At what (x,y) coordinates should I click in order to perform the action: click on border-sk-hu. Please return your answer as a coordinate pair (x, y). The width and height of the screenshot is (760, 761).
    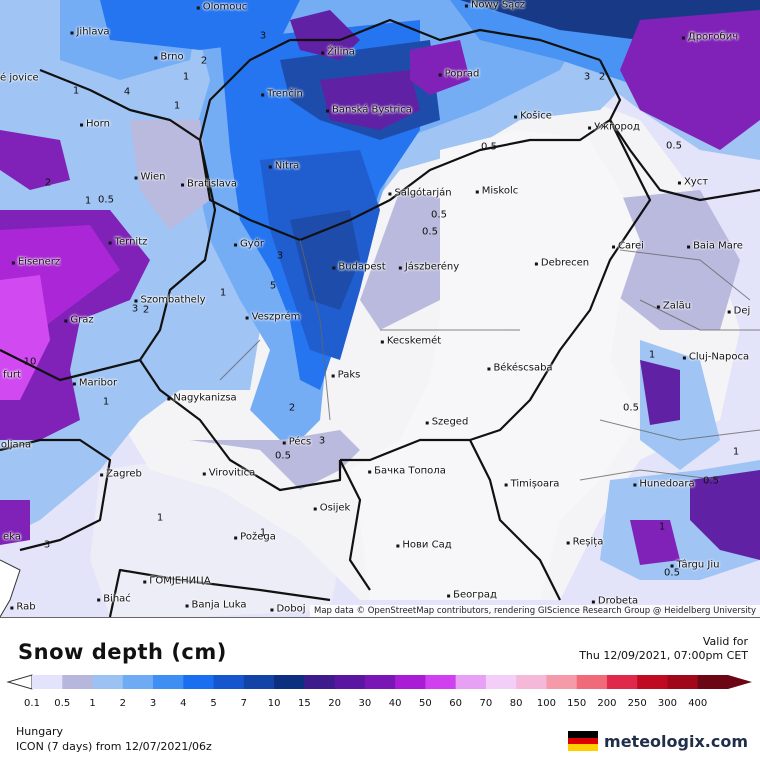
    Looking at the image, I should click on (404, 180).